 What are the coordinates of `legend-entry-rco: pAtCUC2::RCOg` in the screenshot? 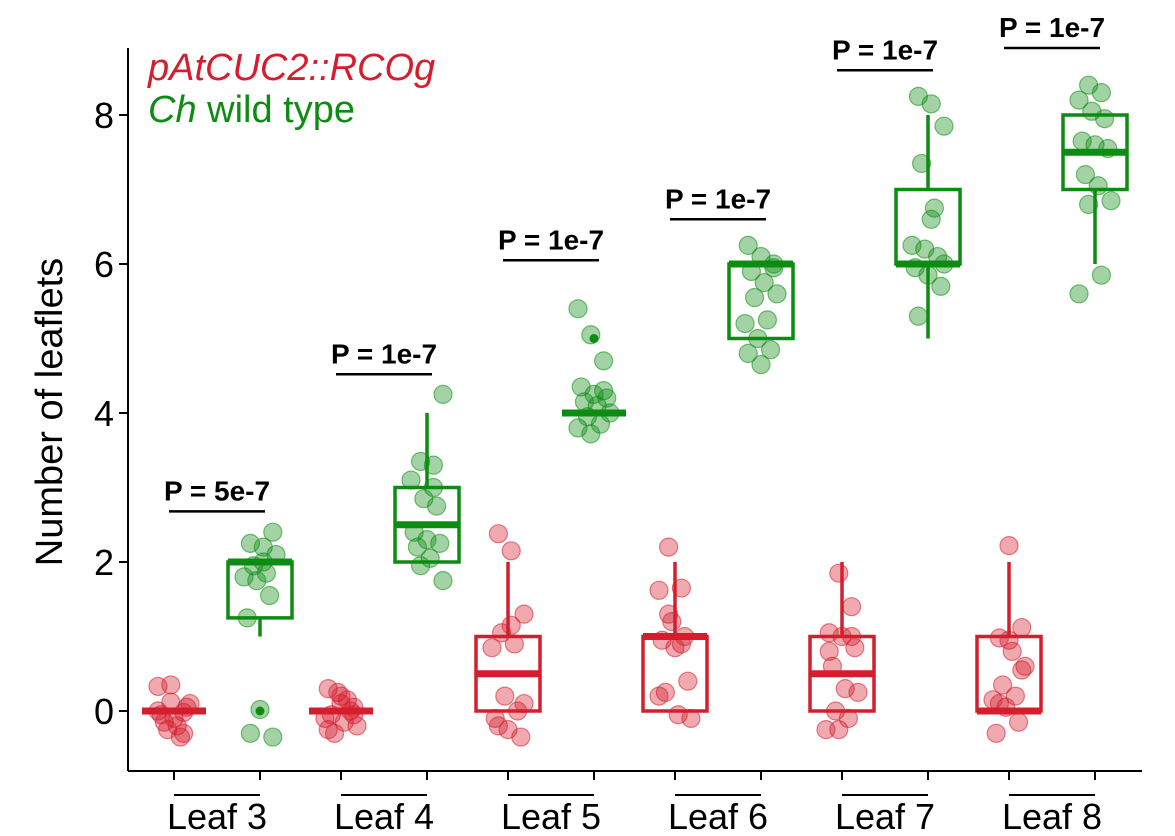 It's located at (291, 68).